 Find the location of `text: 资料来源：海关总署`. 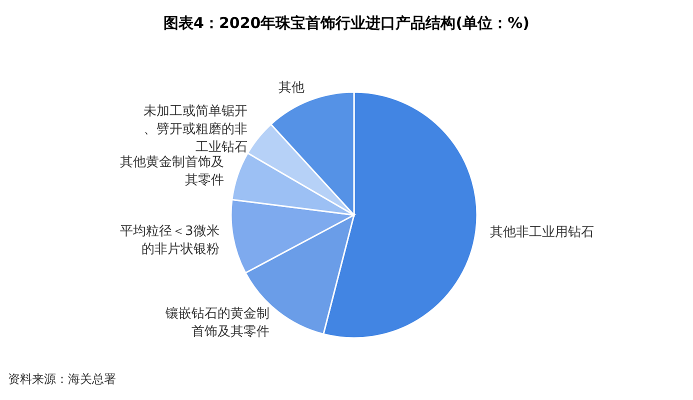

text: 资料来源：海关总署 is located at coordinates (62, 379).